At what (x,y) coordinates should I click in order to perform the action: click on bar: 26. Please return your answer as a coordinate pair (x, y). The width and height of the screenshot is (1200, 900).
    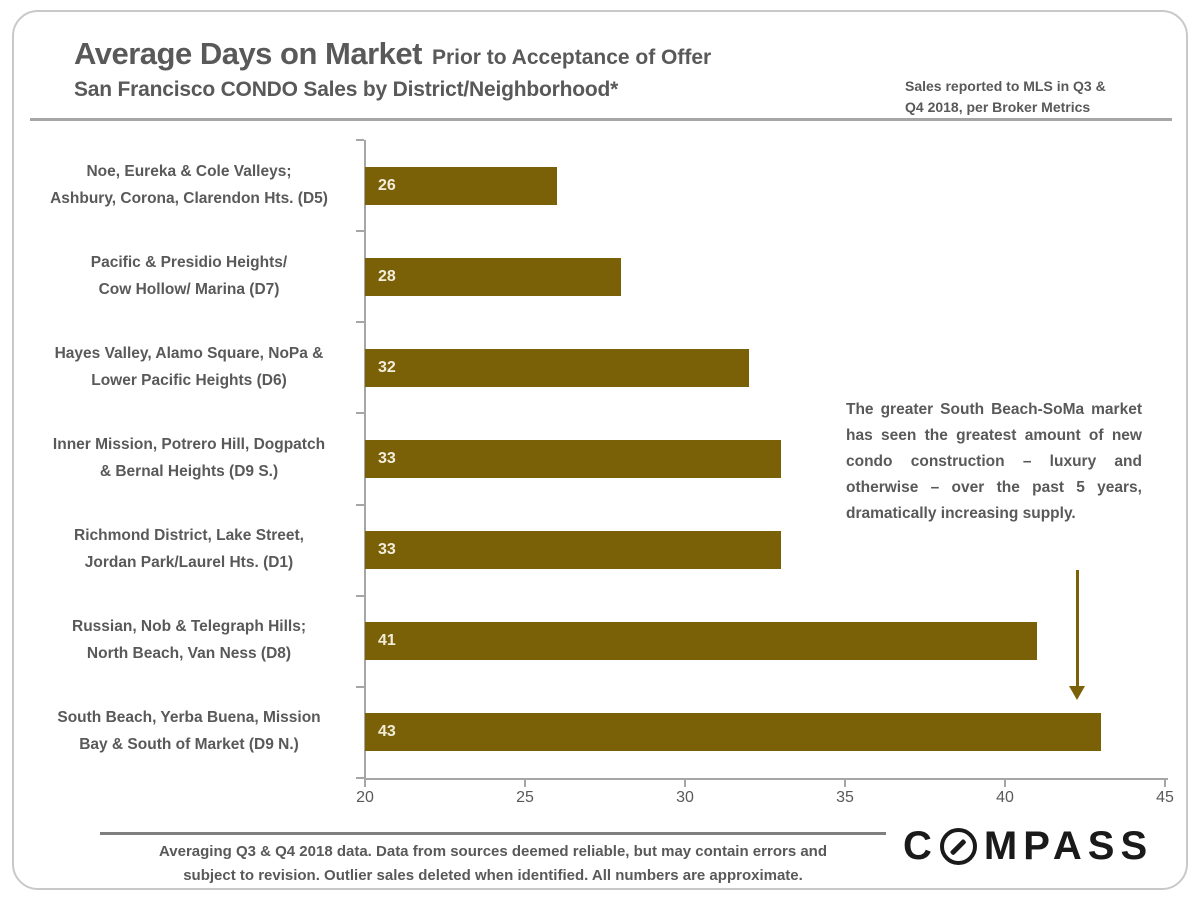
    Looking at the image, I should click on (461, 185).